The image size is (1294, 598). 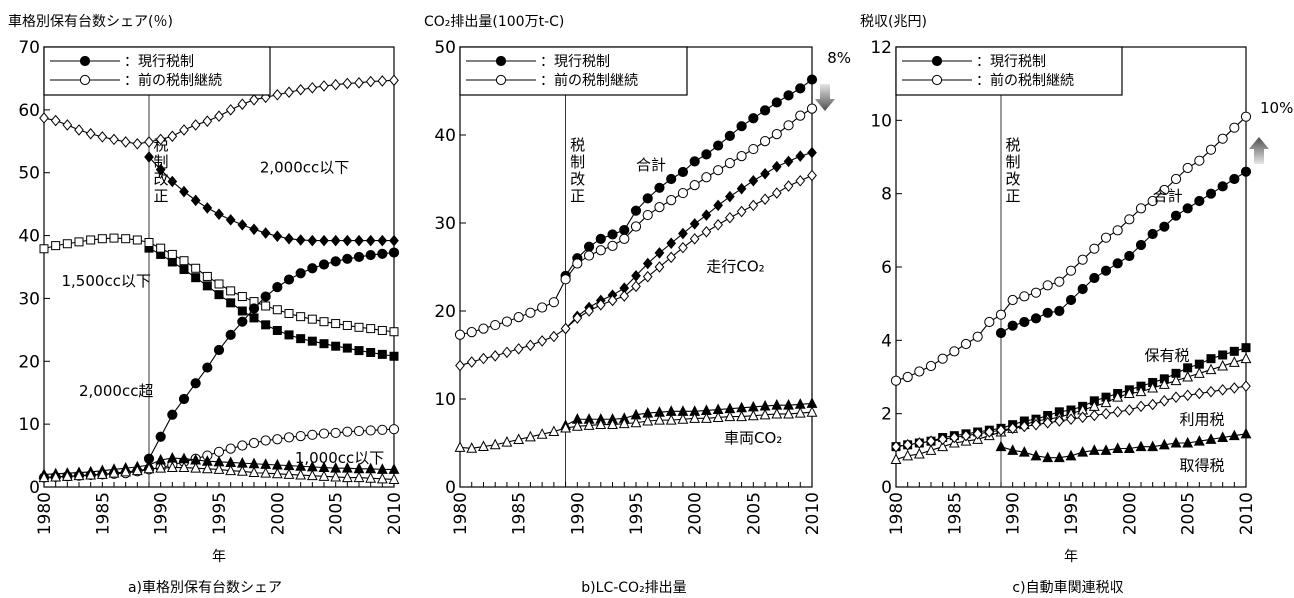 What do you see at coordinates (636, 429) in the screenshot?
I see `series-open-triangle` at bounding box center [636, 429].